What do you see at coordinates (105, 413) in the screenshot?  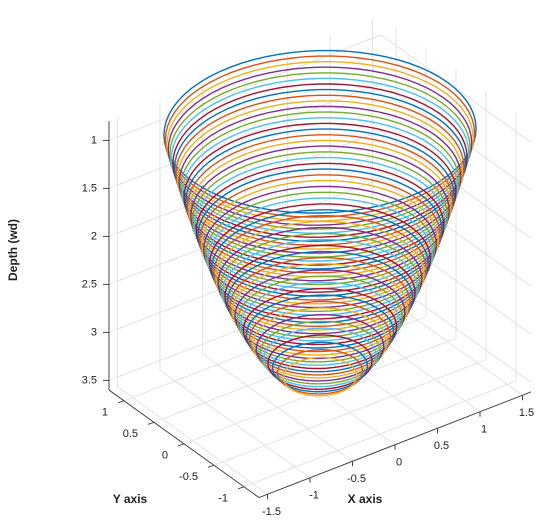 I see `y-tick-label: 1` at bounding box center [105, 413].